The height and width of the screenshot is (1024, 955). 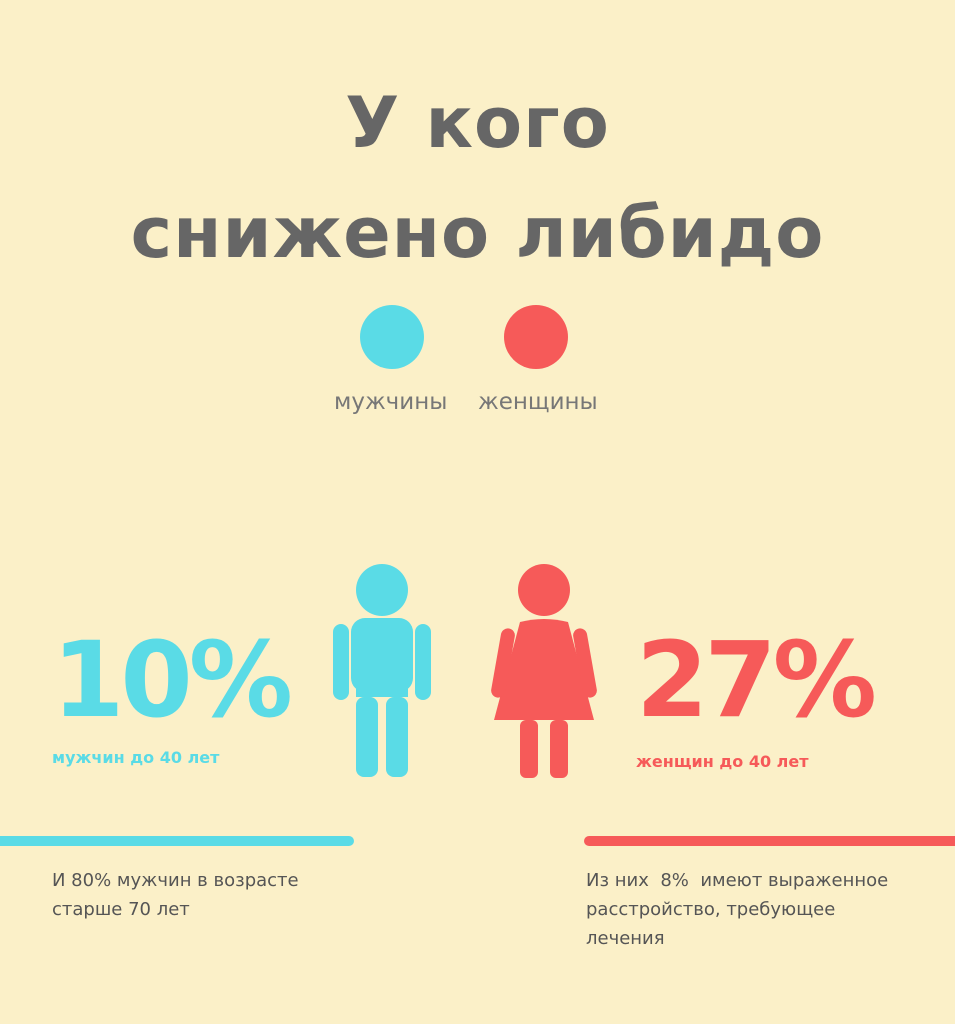 What do you see at coordinates (121, 909) in the screenshot?
I see `men-note-line-2: старше 70 лет` at bounding box center [121, 909].